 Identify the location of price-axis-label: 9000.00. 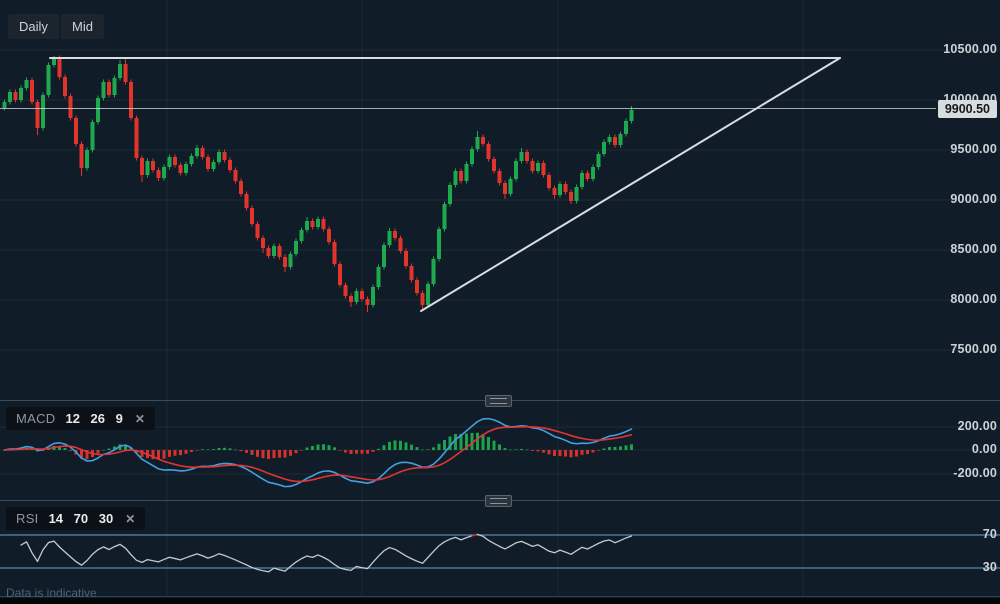
(973, 199).